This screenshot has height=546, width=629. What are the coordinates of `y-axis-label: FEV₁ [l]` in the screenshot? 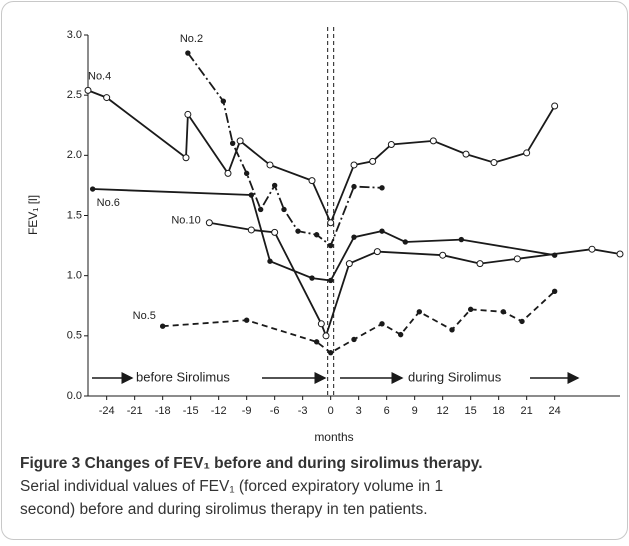 It's located at (33, 215).